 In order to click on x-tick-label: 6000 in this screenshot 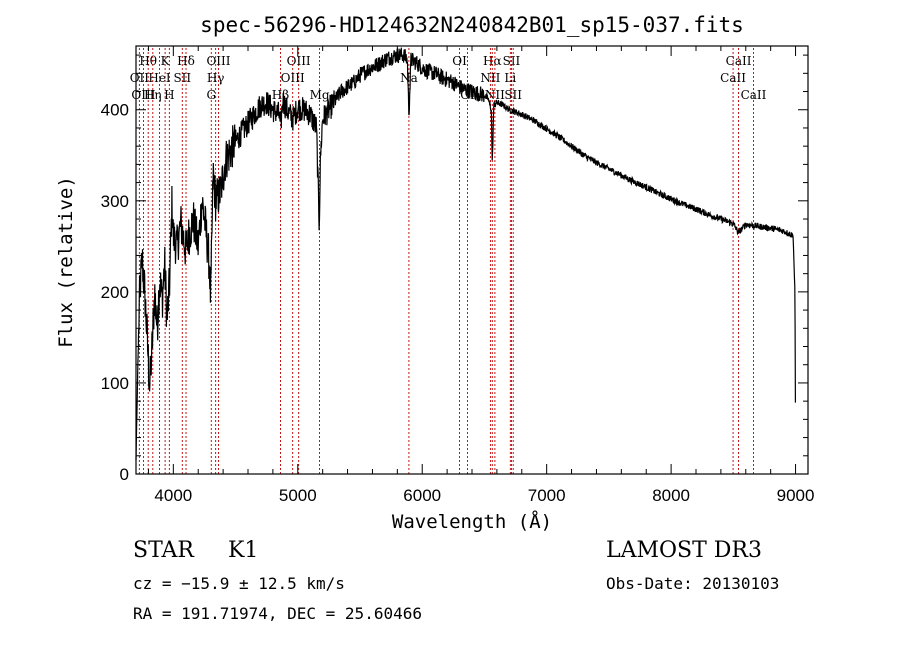, I will do `click(422, 495)`.